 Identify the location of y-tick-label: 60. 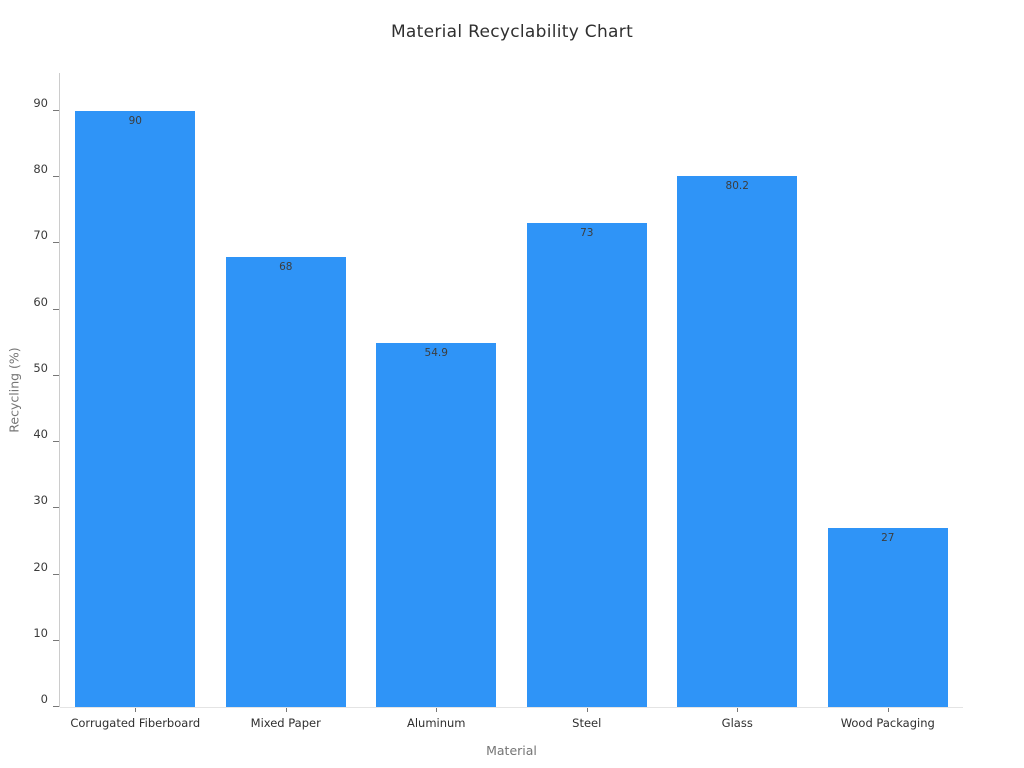
(40, 301).